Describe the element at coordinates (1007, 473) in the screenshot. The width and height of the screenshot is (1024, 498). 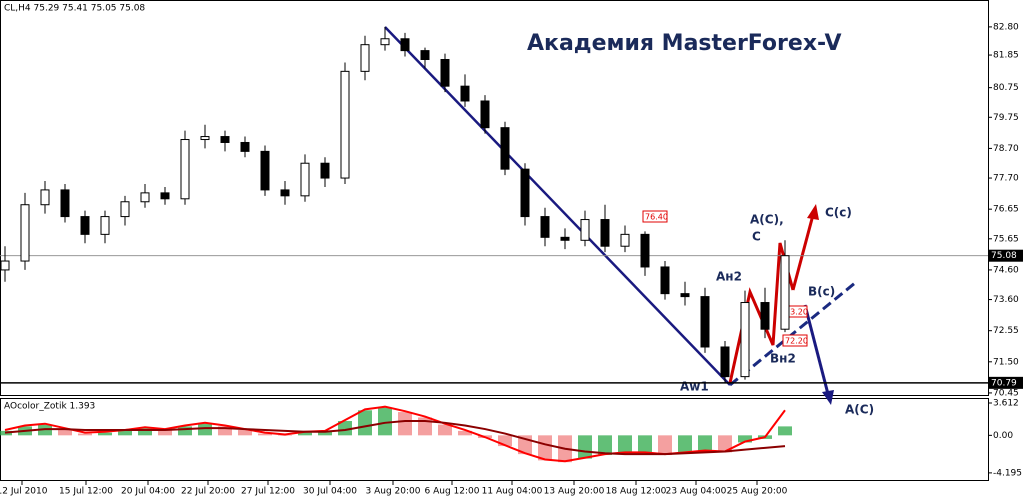
I see `y-tick-label: -4.195` at that location.